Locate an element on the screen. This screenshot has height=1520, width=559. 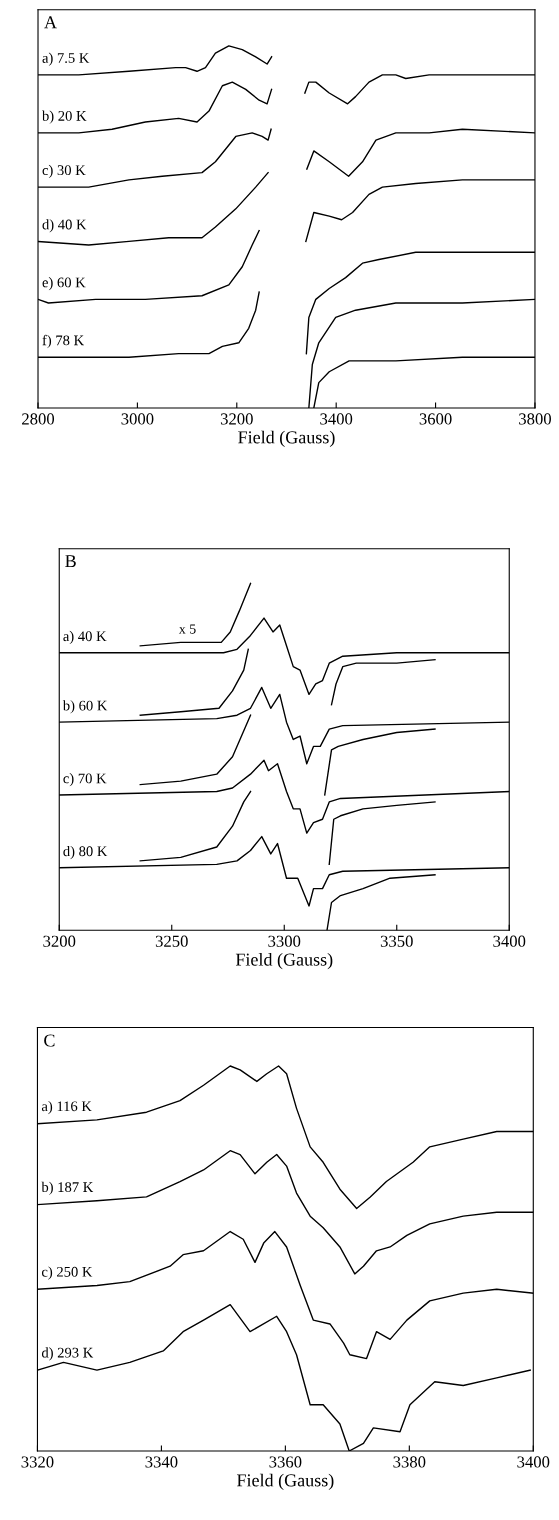
annotation: x 5 is located at coordinates (187, 629).